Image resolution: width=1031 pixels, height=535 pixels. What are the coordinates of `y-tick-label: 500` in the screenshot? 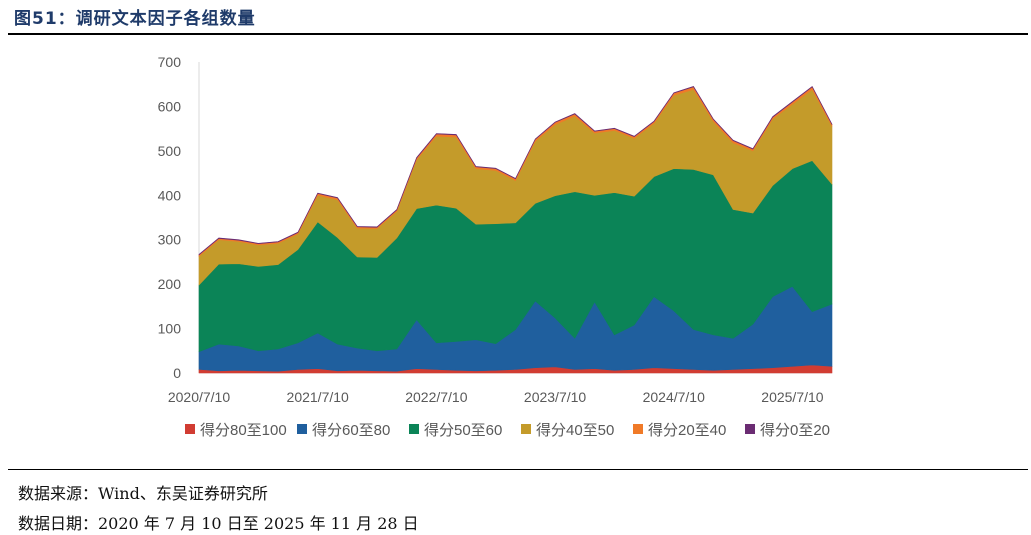 It's located at (170, 151).